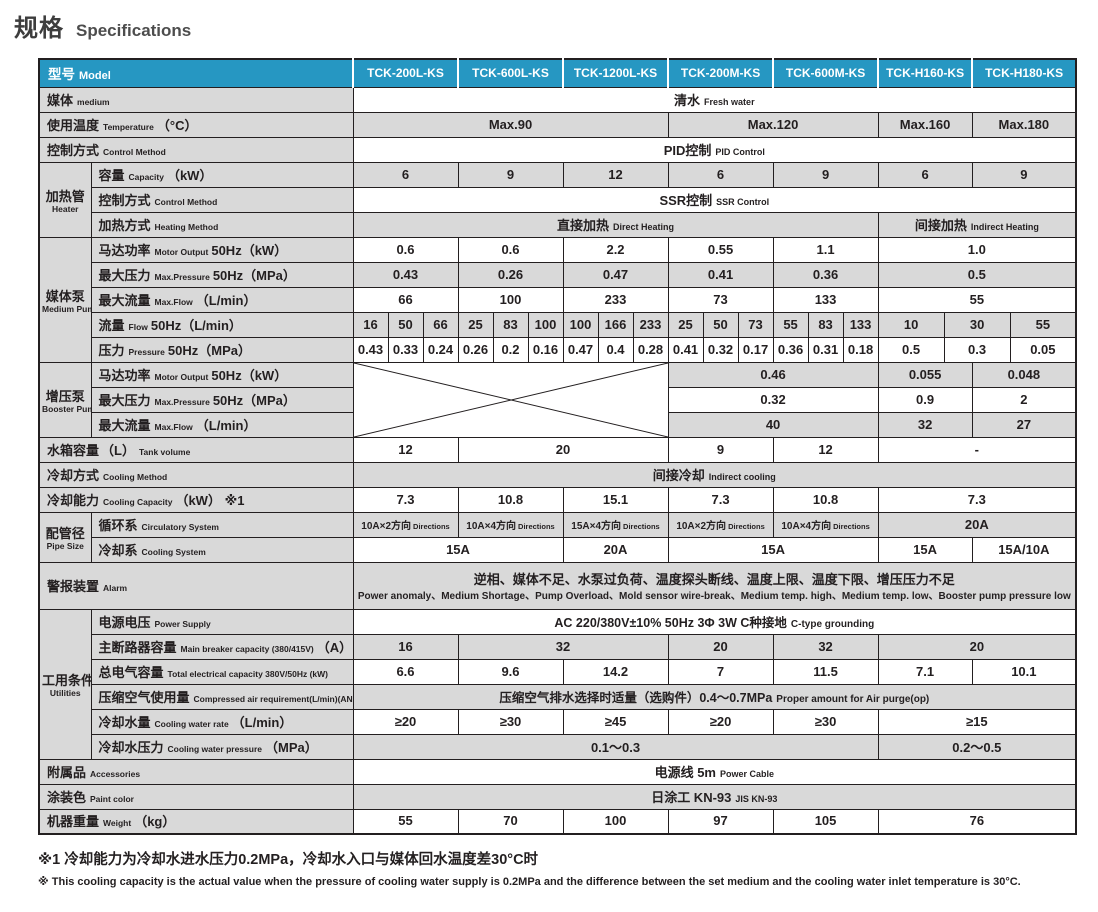  I want to click on row-pipe-cooling: 冷却系 Cooling System 15A 20A 15A 15A 15A/10A, so click(558, 549).